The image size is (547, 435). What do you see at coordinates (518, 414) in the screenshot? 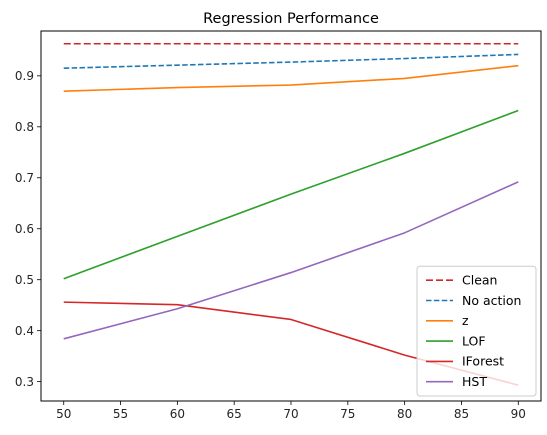
I see `x-tick-label: 90` at bounding box center [518, 414].